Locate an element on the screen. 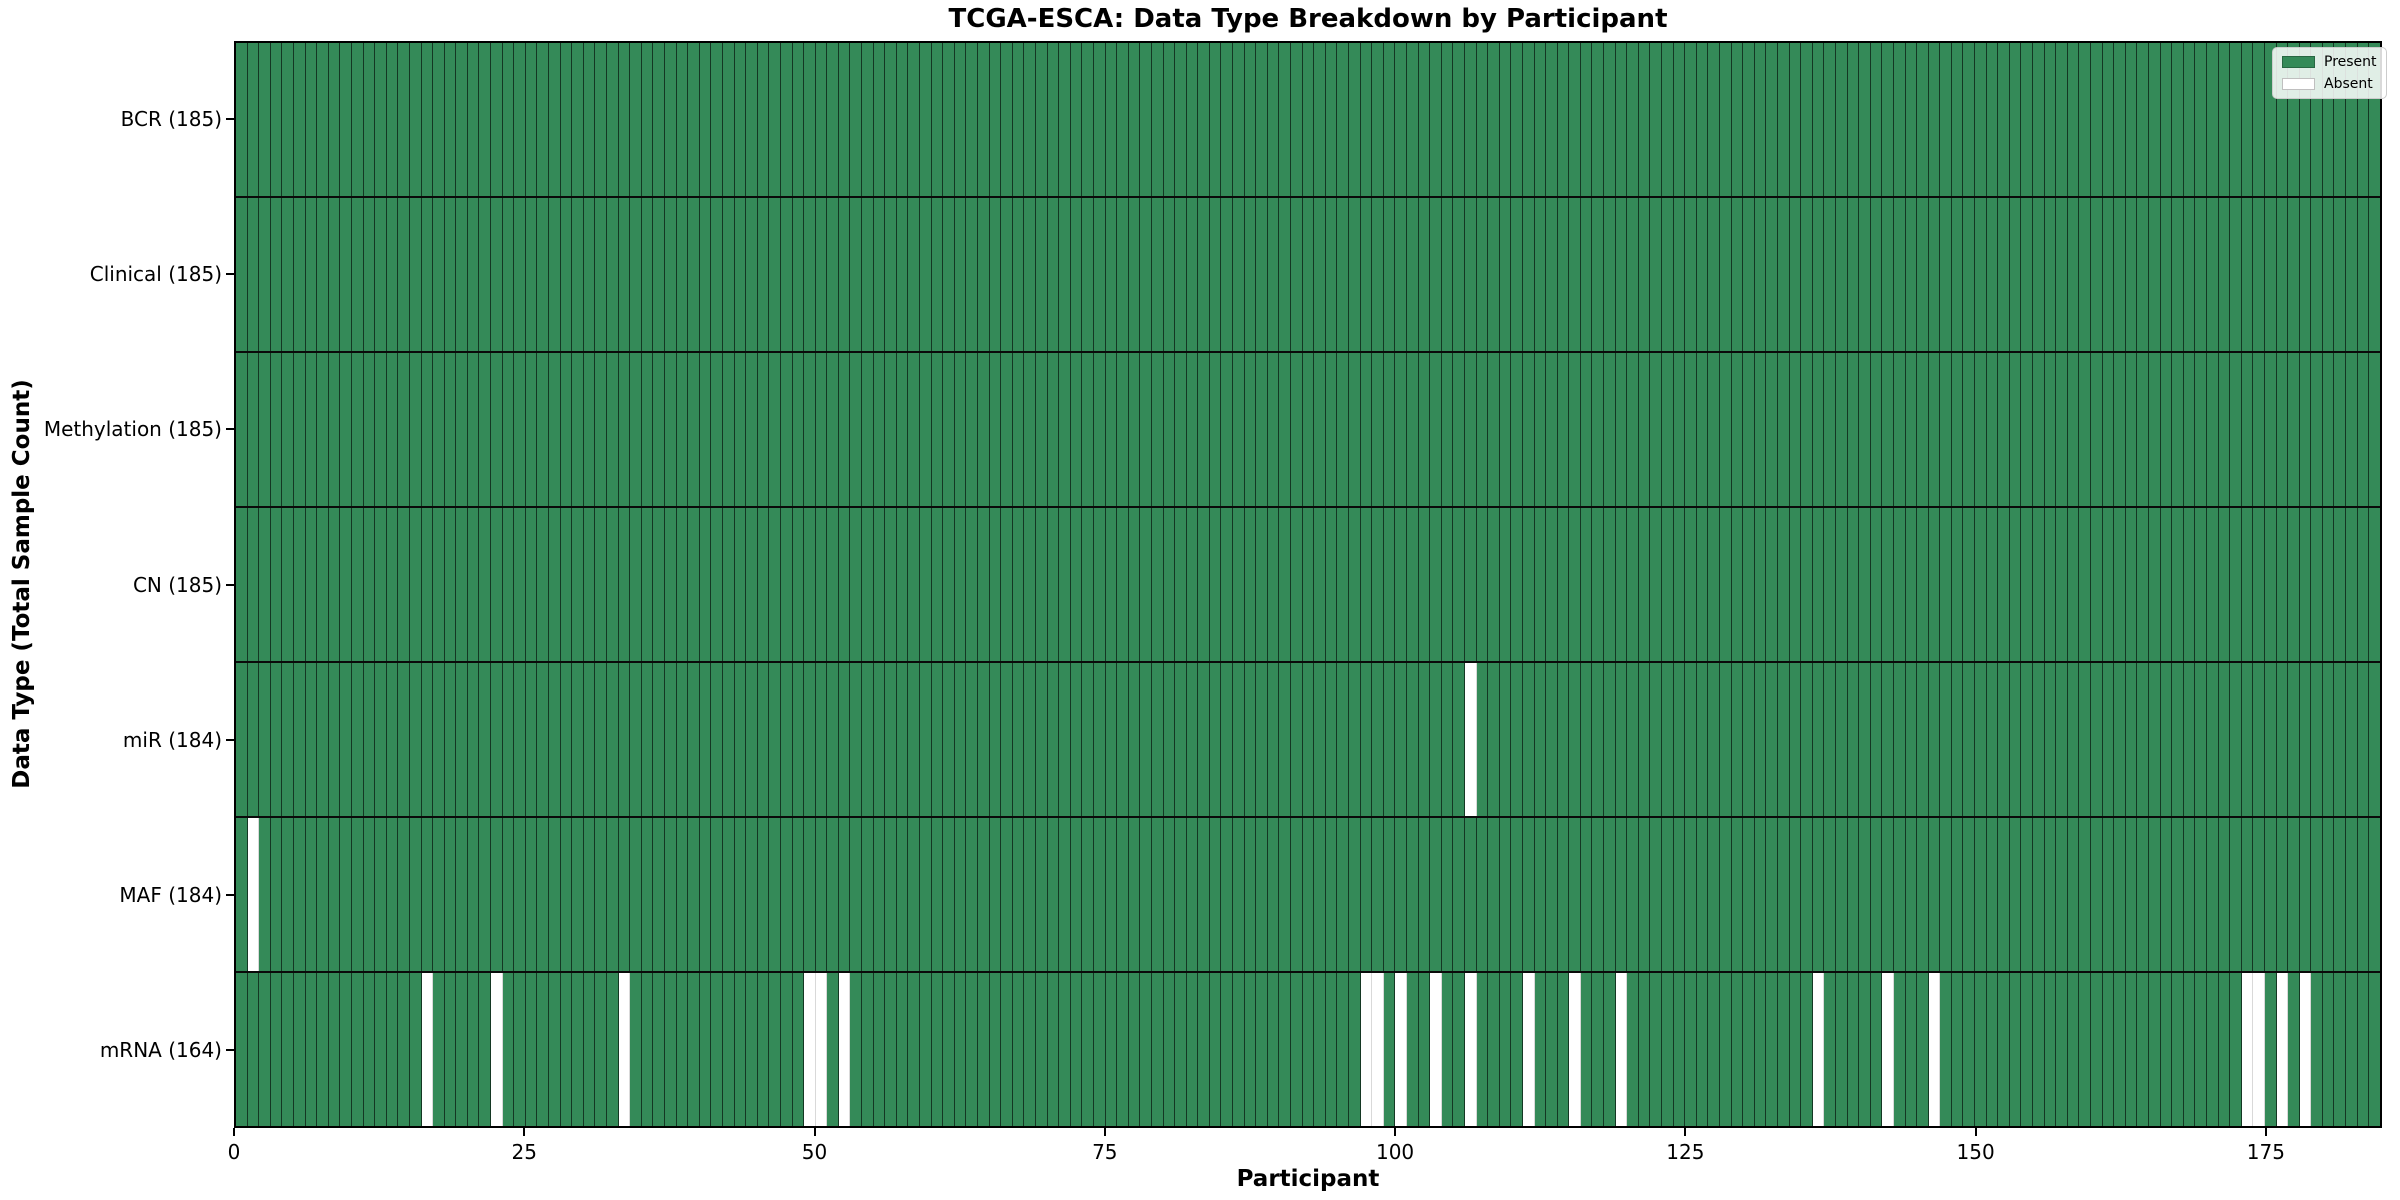 This screenshot has height=1200, width=2400. y-tick-mark is located at coordinates (230, 584).